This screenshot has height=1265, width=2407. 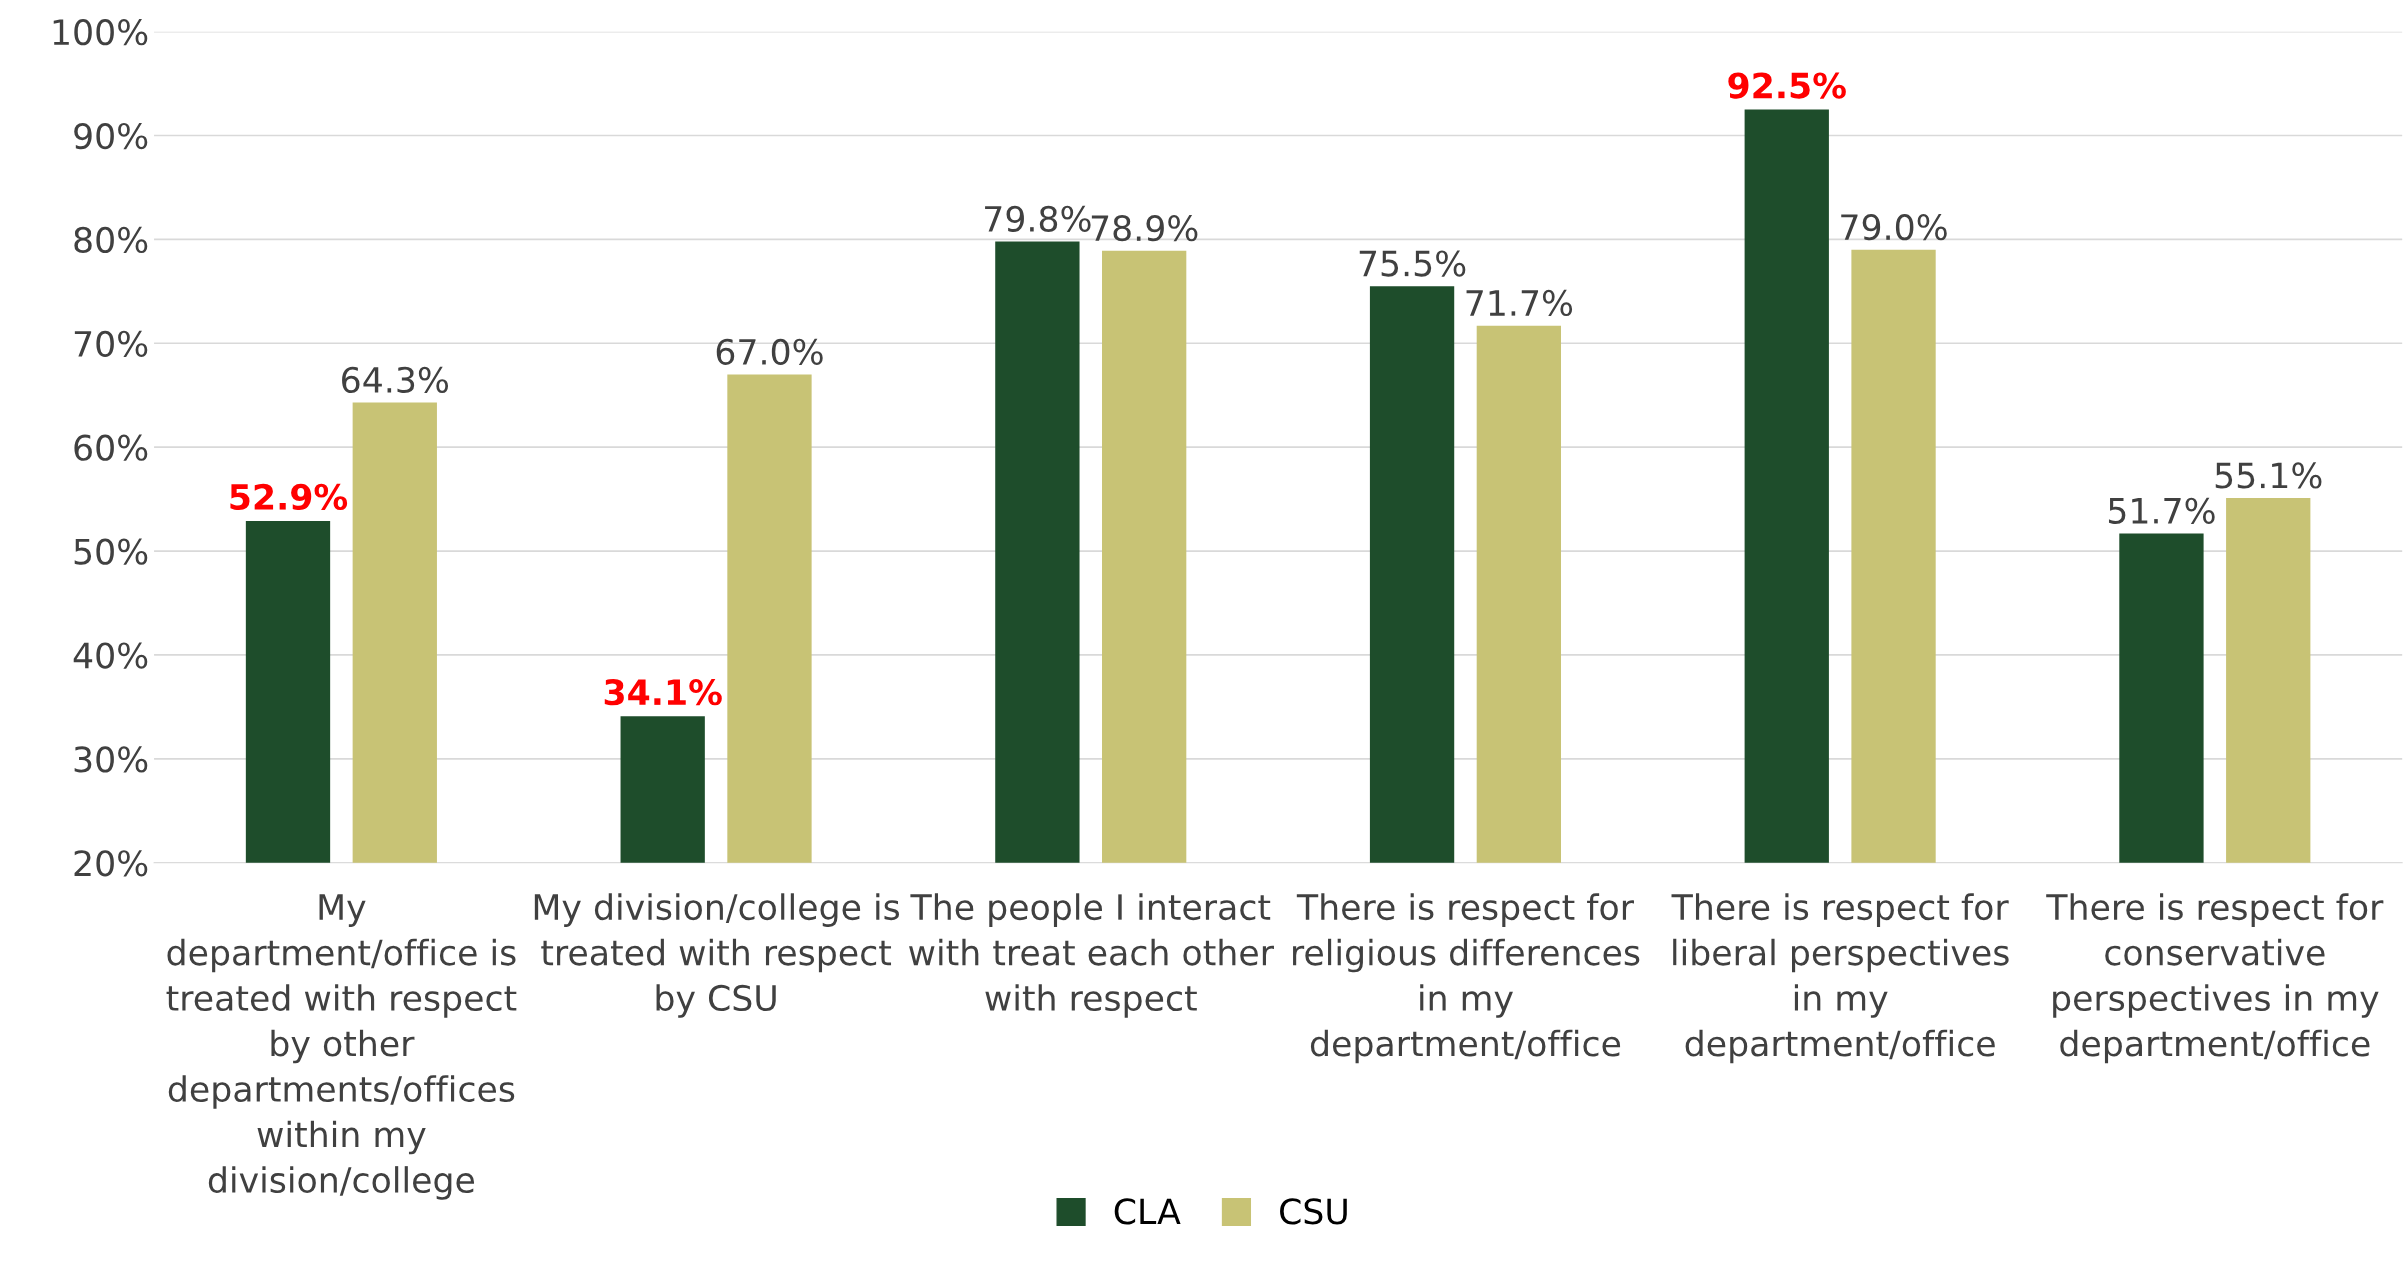 I want to click on data-label: 67.0%, so click(x=769, y=351).